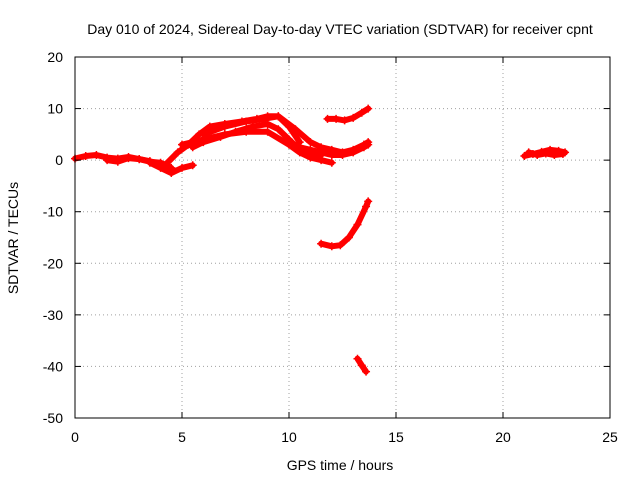 This screenshot has width=640, height=480. Describe the element at coordinates (340, 465) in the screenshot. I see `x-axis-label: GPS time / hours` at that location.